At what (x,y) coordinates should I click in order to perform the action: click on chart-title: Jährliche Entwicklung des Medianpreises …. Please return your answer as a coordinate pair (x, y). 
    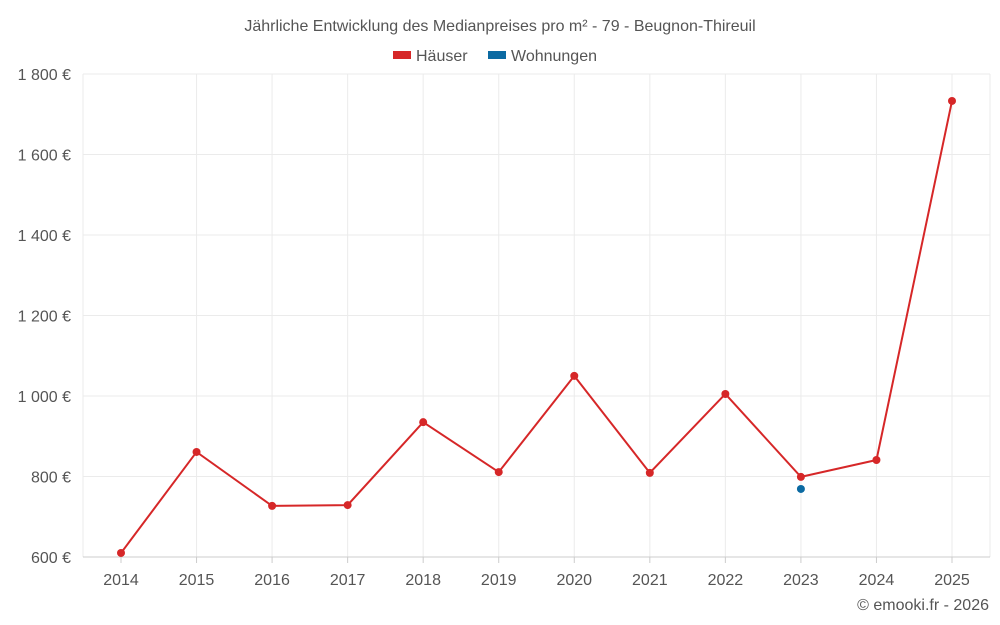
    Looking at the image, I should click on (499, 26).